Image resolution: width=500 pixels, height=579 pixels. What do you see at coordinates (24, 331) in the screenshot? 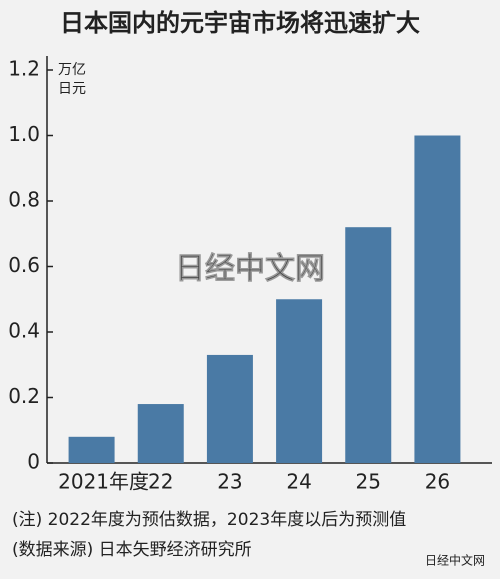
I see `y-tick-label: 0.4` at bounding box center [24, 331].